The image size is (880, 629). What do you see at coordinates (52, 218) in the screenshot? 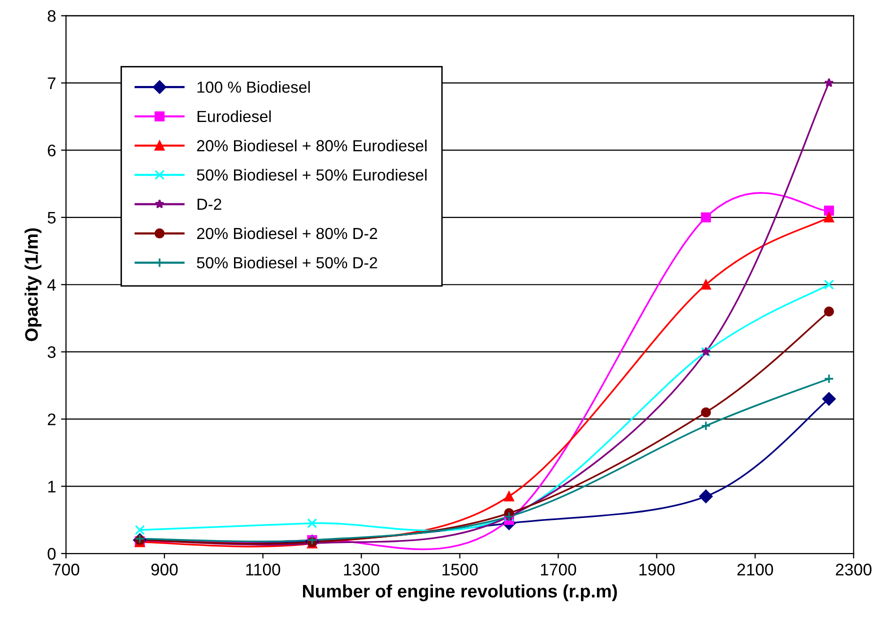
I see `y-tick-label: 5` at bounding box center [52, 218].